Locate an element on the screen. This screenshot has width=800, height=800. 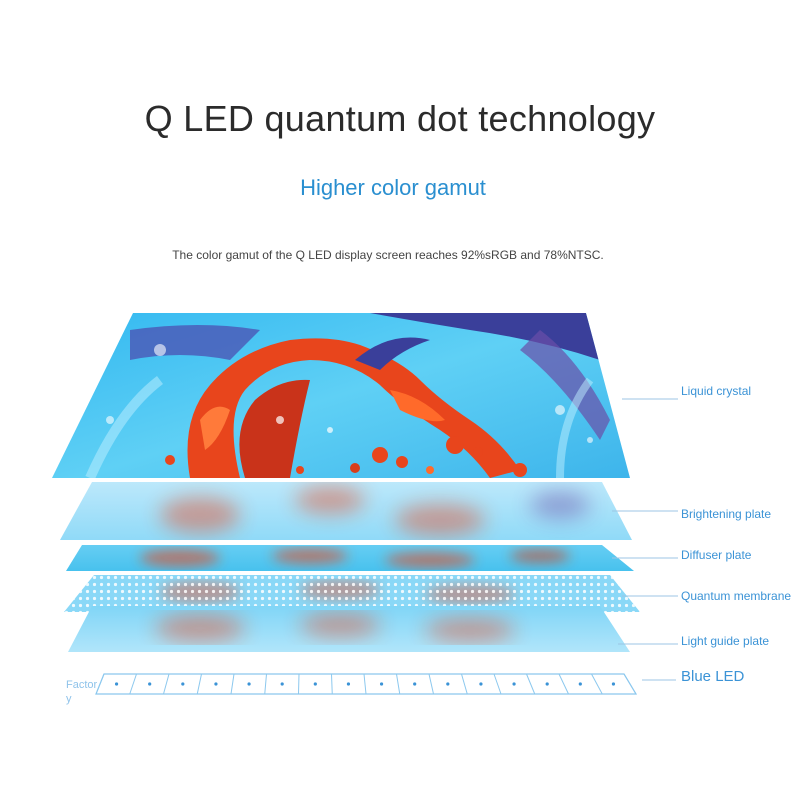
diffuser-plate-layer is located at coordinates (350, 558).